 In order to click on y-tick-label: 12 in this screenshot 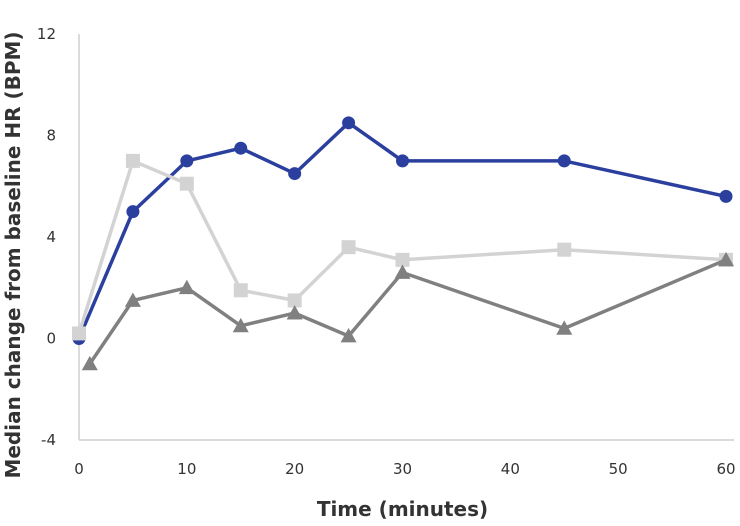, I will do `click(46, 34)`.